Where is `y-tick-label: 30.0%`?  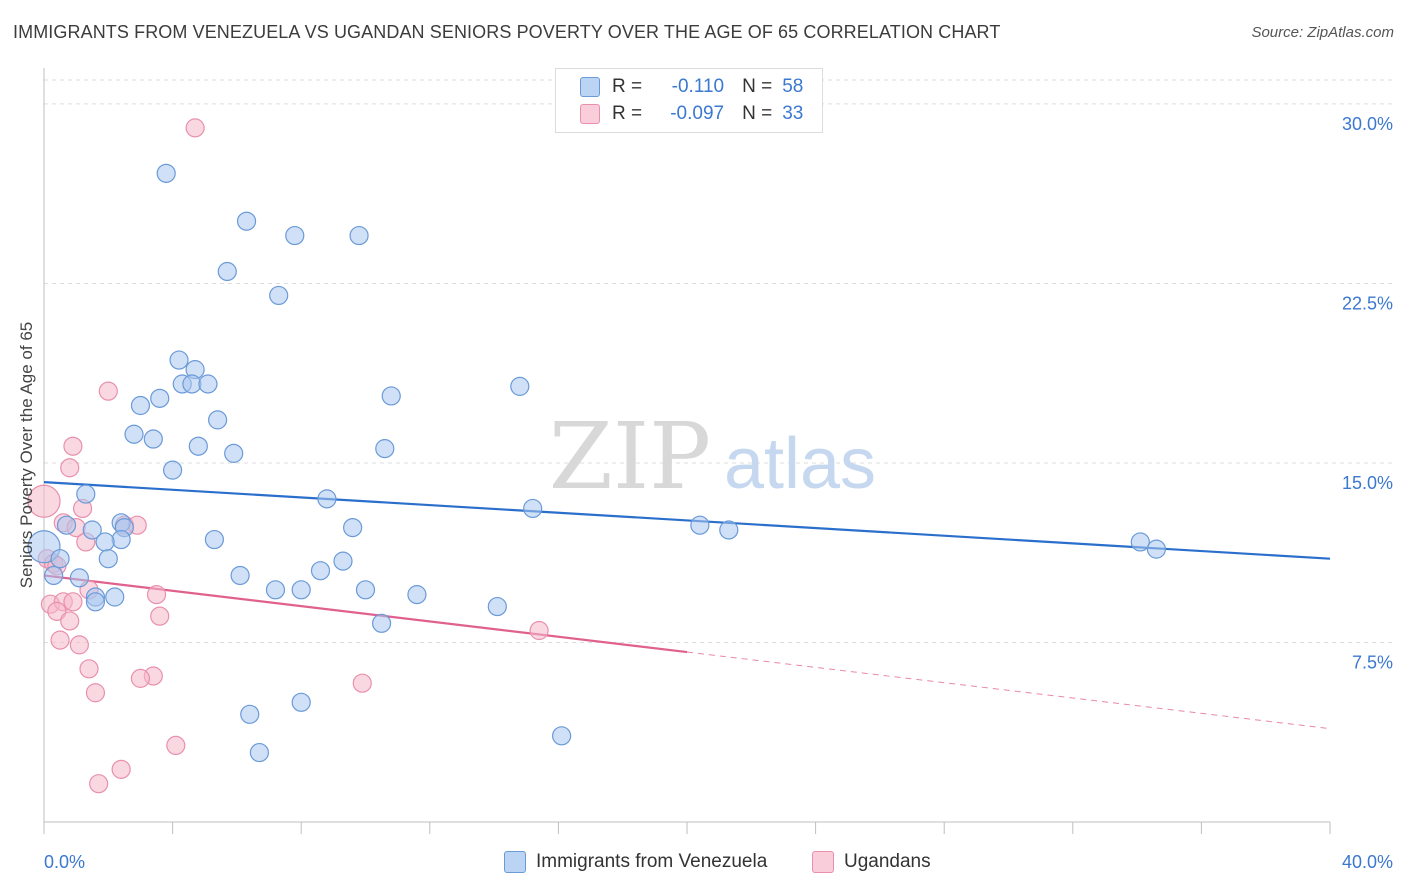 y-tick-label: 30.0% is located at coordinates (1367, 124).